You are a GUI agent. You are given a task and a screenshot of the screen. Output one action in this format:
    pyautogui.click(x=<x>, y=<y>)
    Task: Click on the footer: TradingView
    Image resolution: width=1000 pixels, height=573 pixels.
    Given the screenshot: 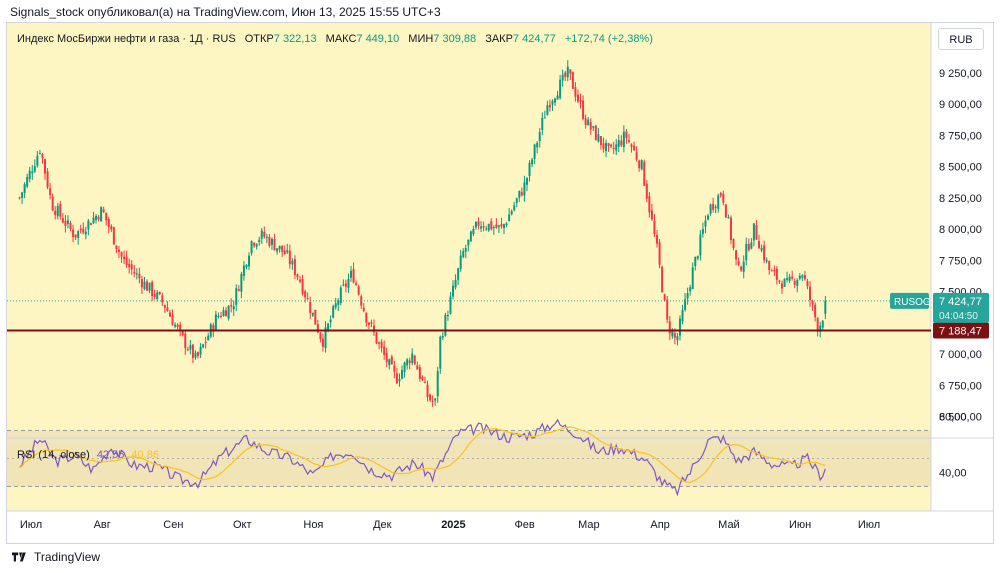 What is the action you would take?
    pyautogui.click(x=56, y=557)
    